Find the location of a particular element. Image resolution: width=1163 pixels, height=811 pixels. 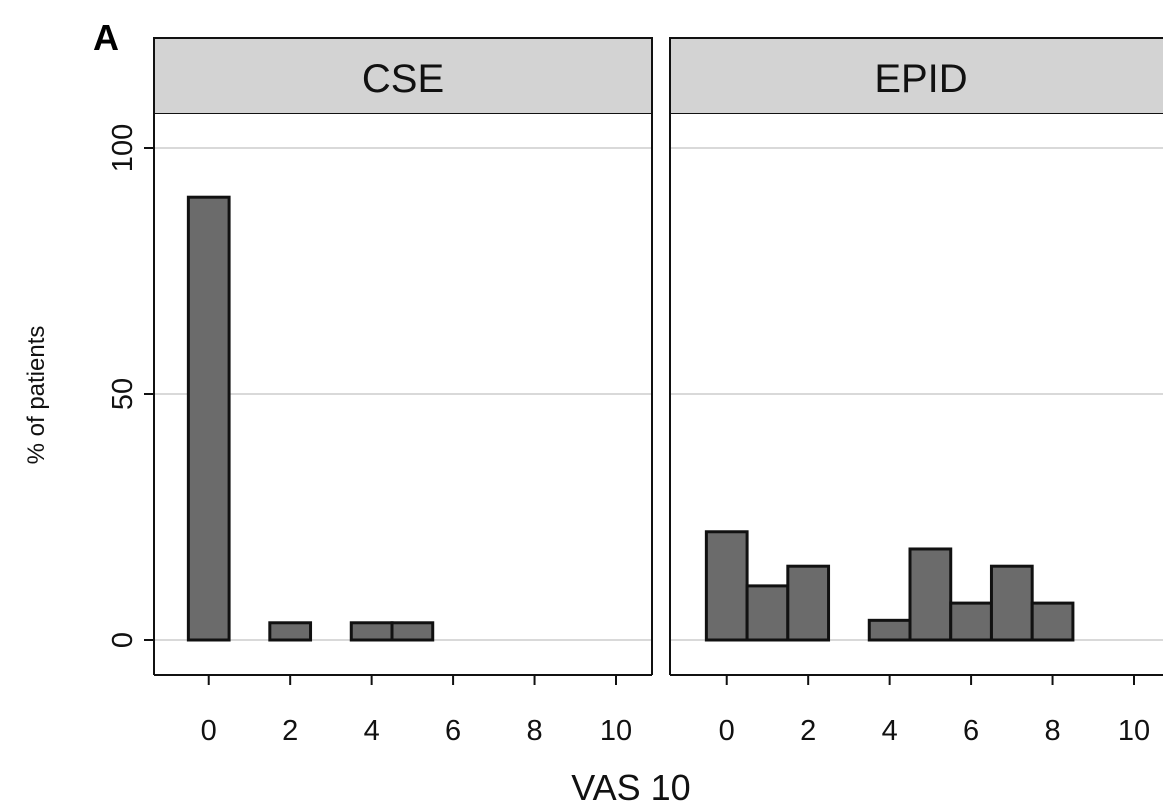

panel-letter: A is located at coordinates (106, 37).